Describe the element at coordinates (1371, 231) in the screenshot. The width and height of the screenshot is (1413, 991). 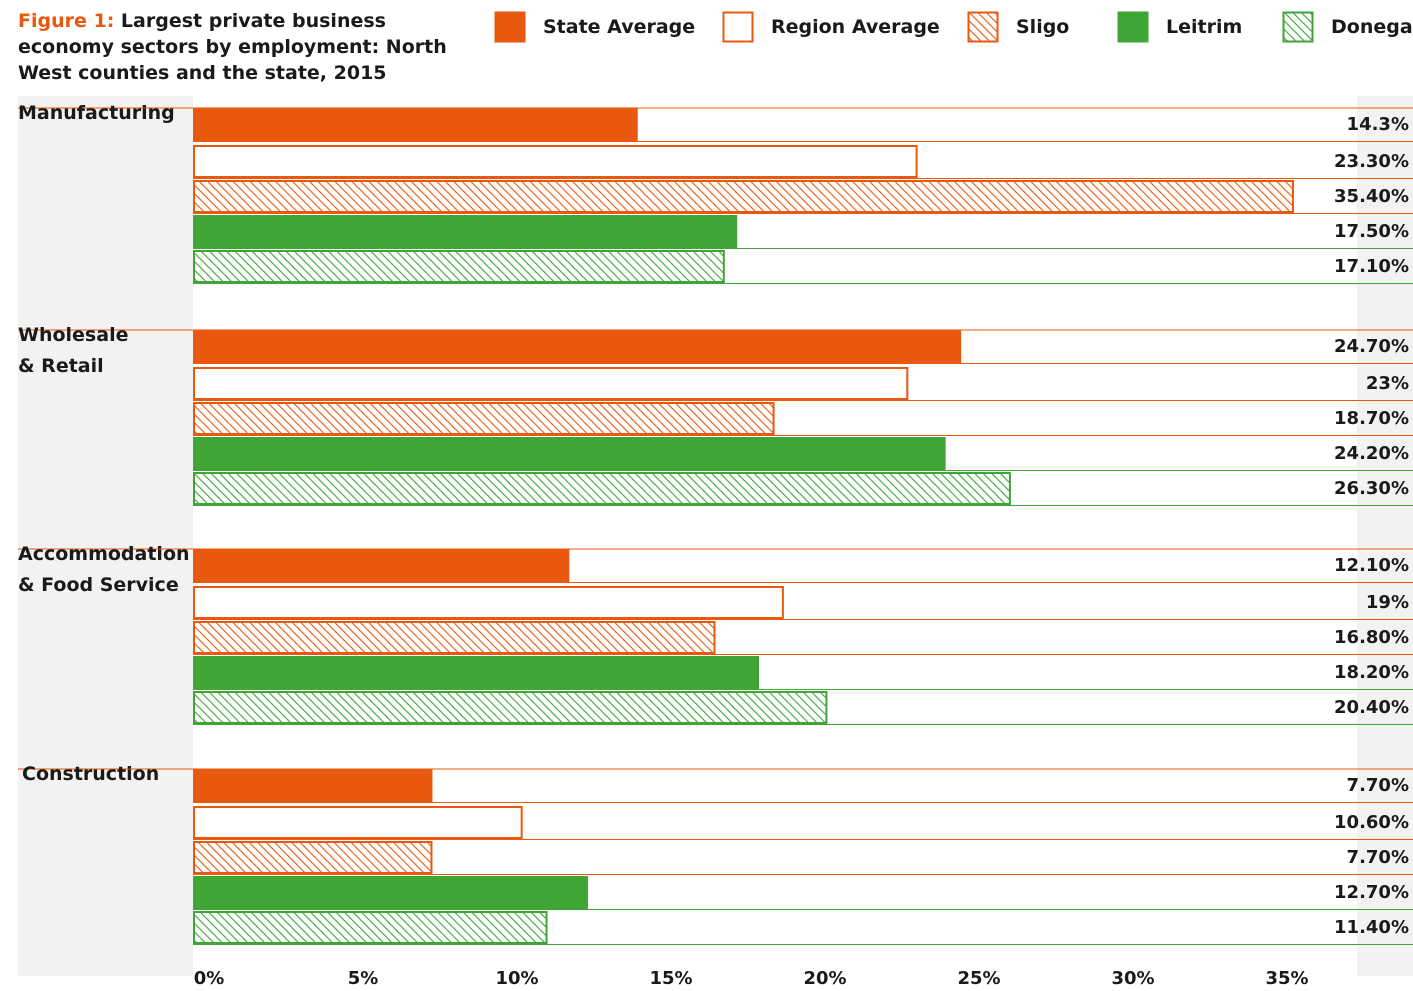
I see `value-label: 17.50%` at that location.